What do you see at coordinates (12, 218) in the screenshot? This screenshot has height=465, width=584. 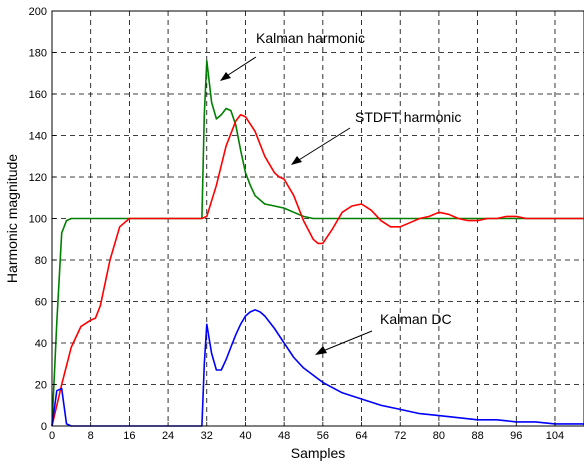 I see `y-axis-label: Harmonic magnitude` at bounding box center [12, 218].